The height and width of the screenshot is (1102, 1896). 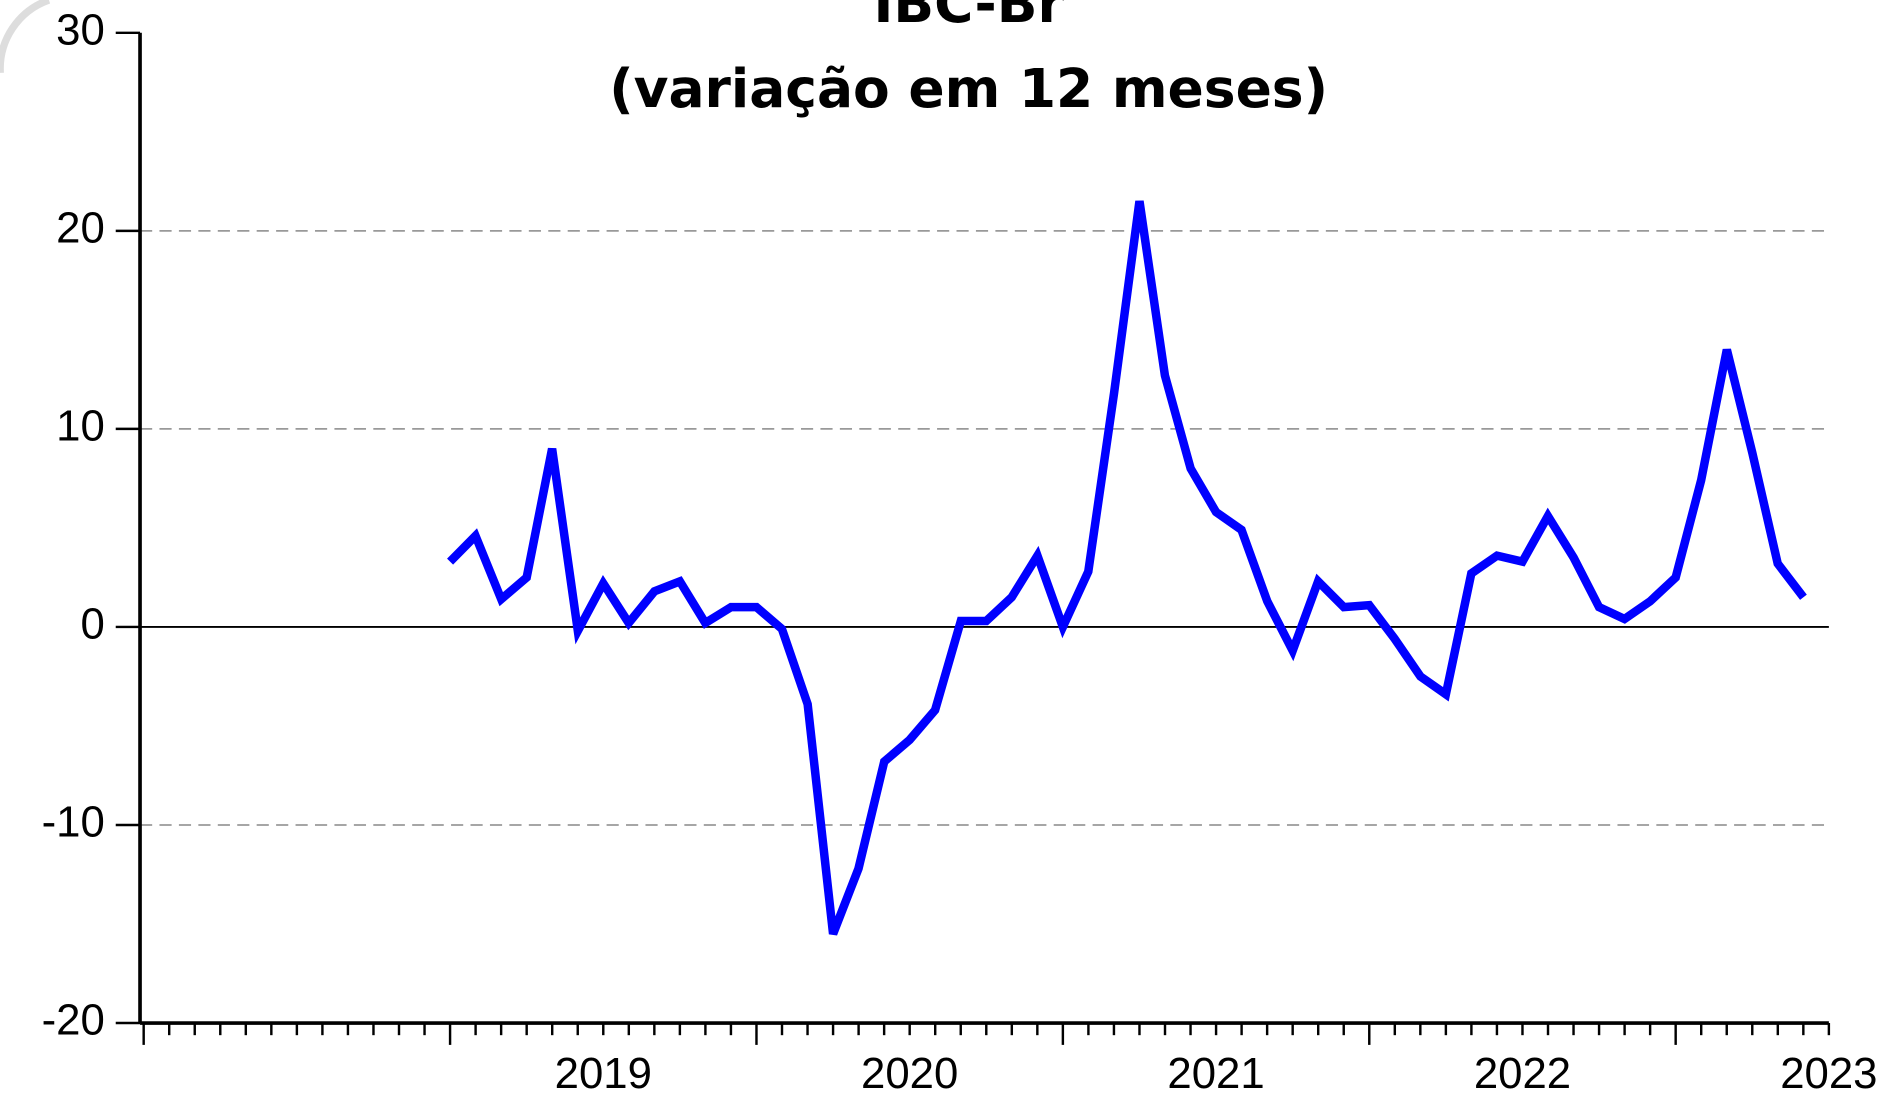 What do you see at coordinates (73, 1020) in the screenshot?
I see `y-tick-label: -20` at bounding box center [73, 1020].